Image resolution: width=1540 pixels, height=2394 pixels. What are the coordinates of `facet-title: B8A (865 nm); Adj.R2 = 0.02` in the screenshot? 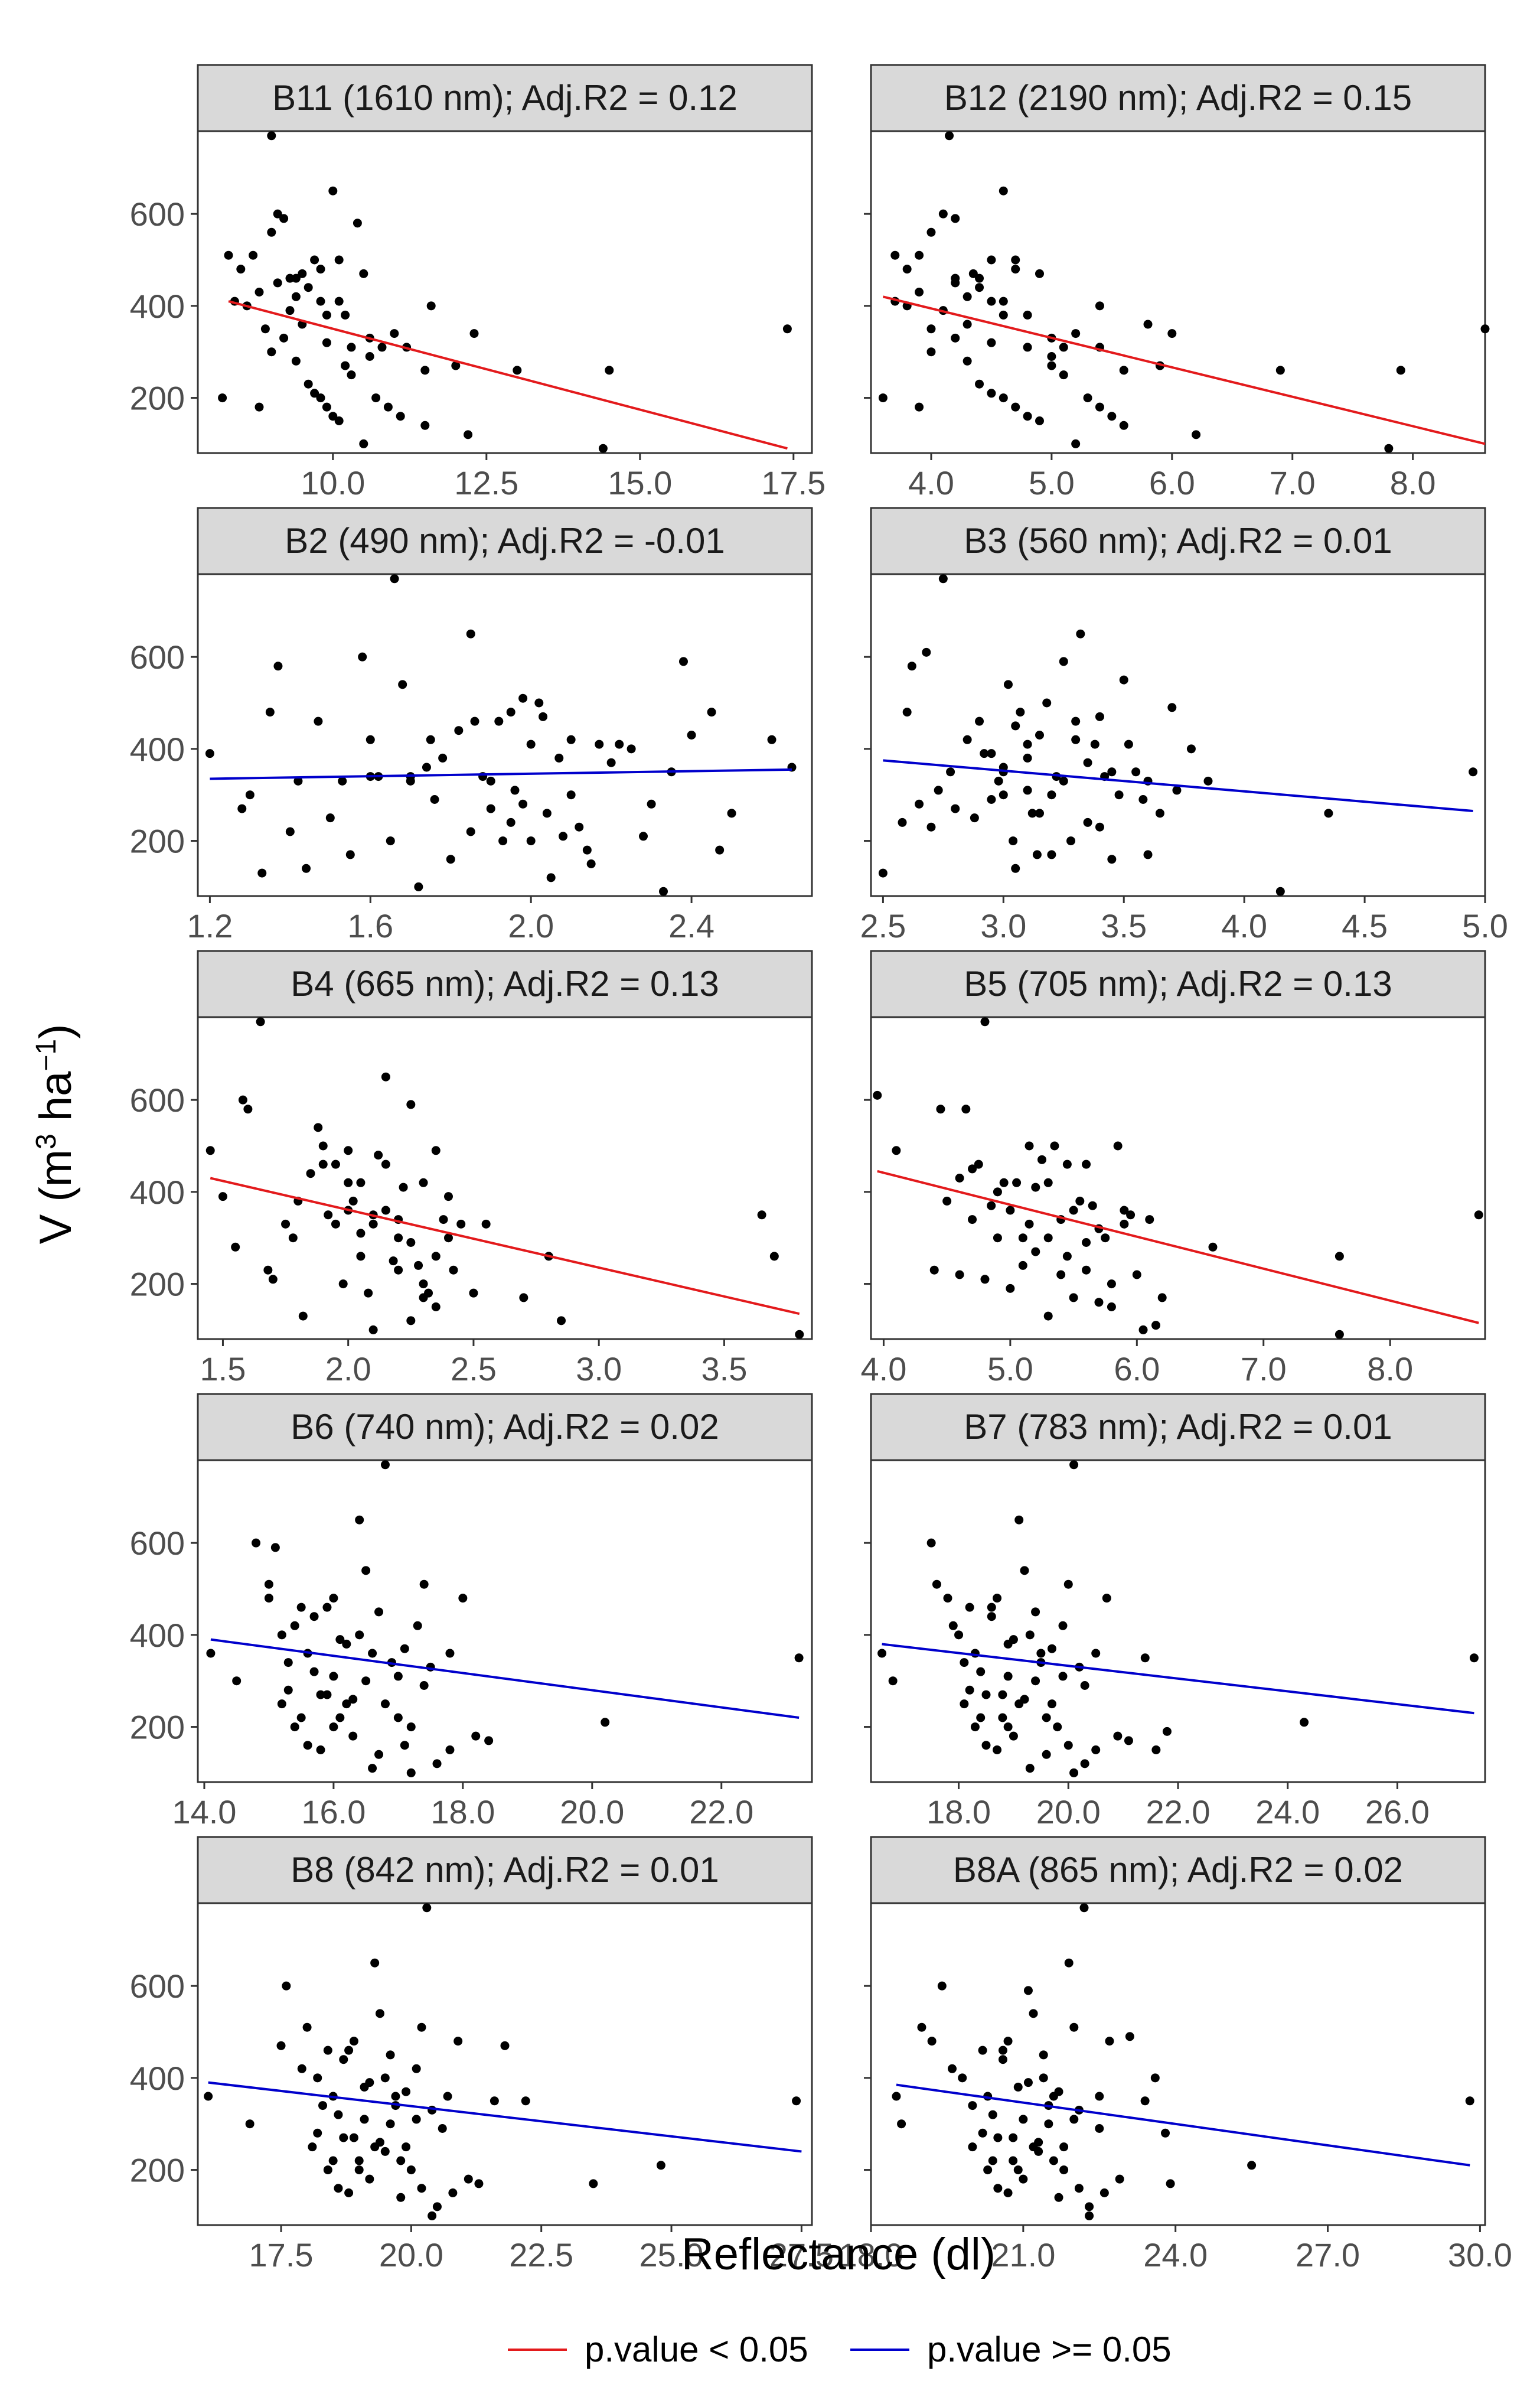 It's located at (1178, 1870).